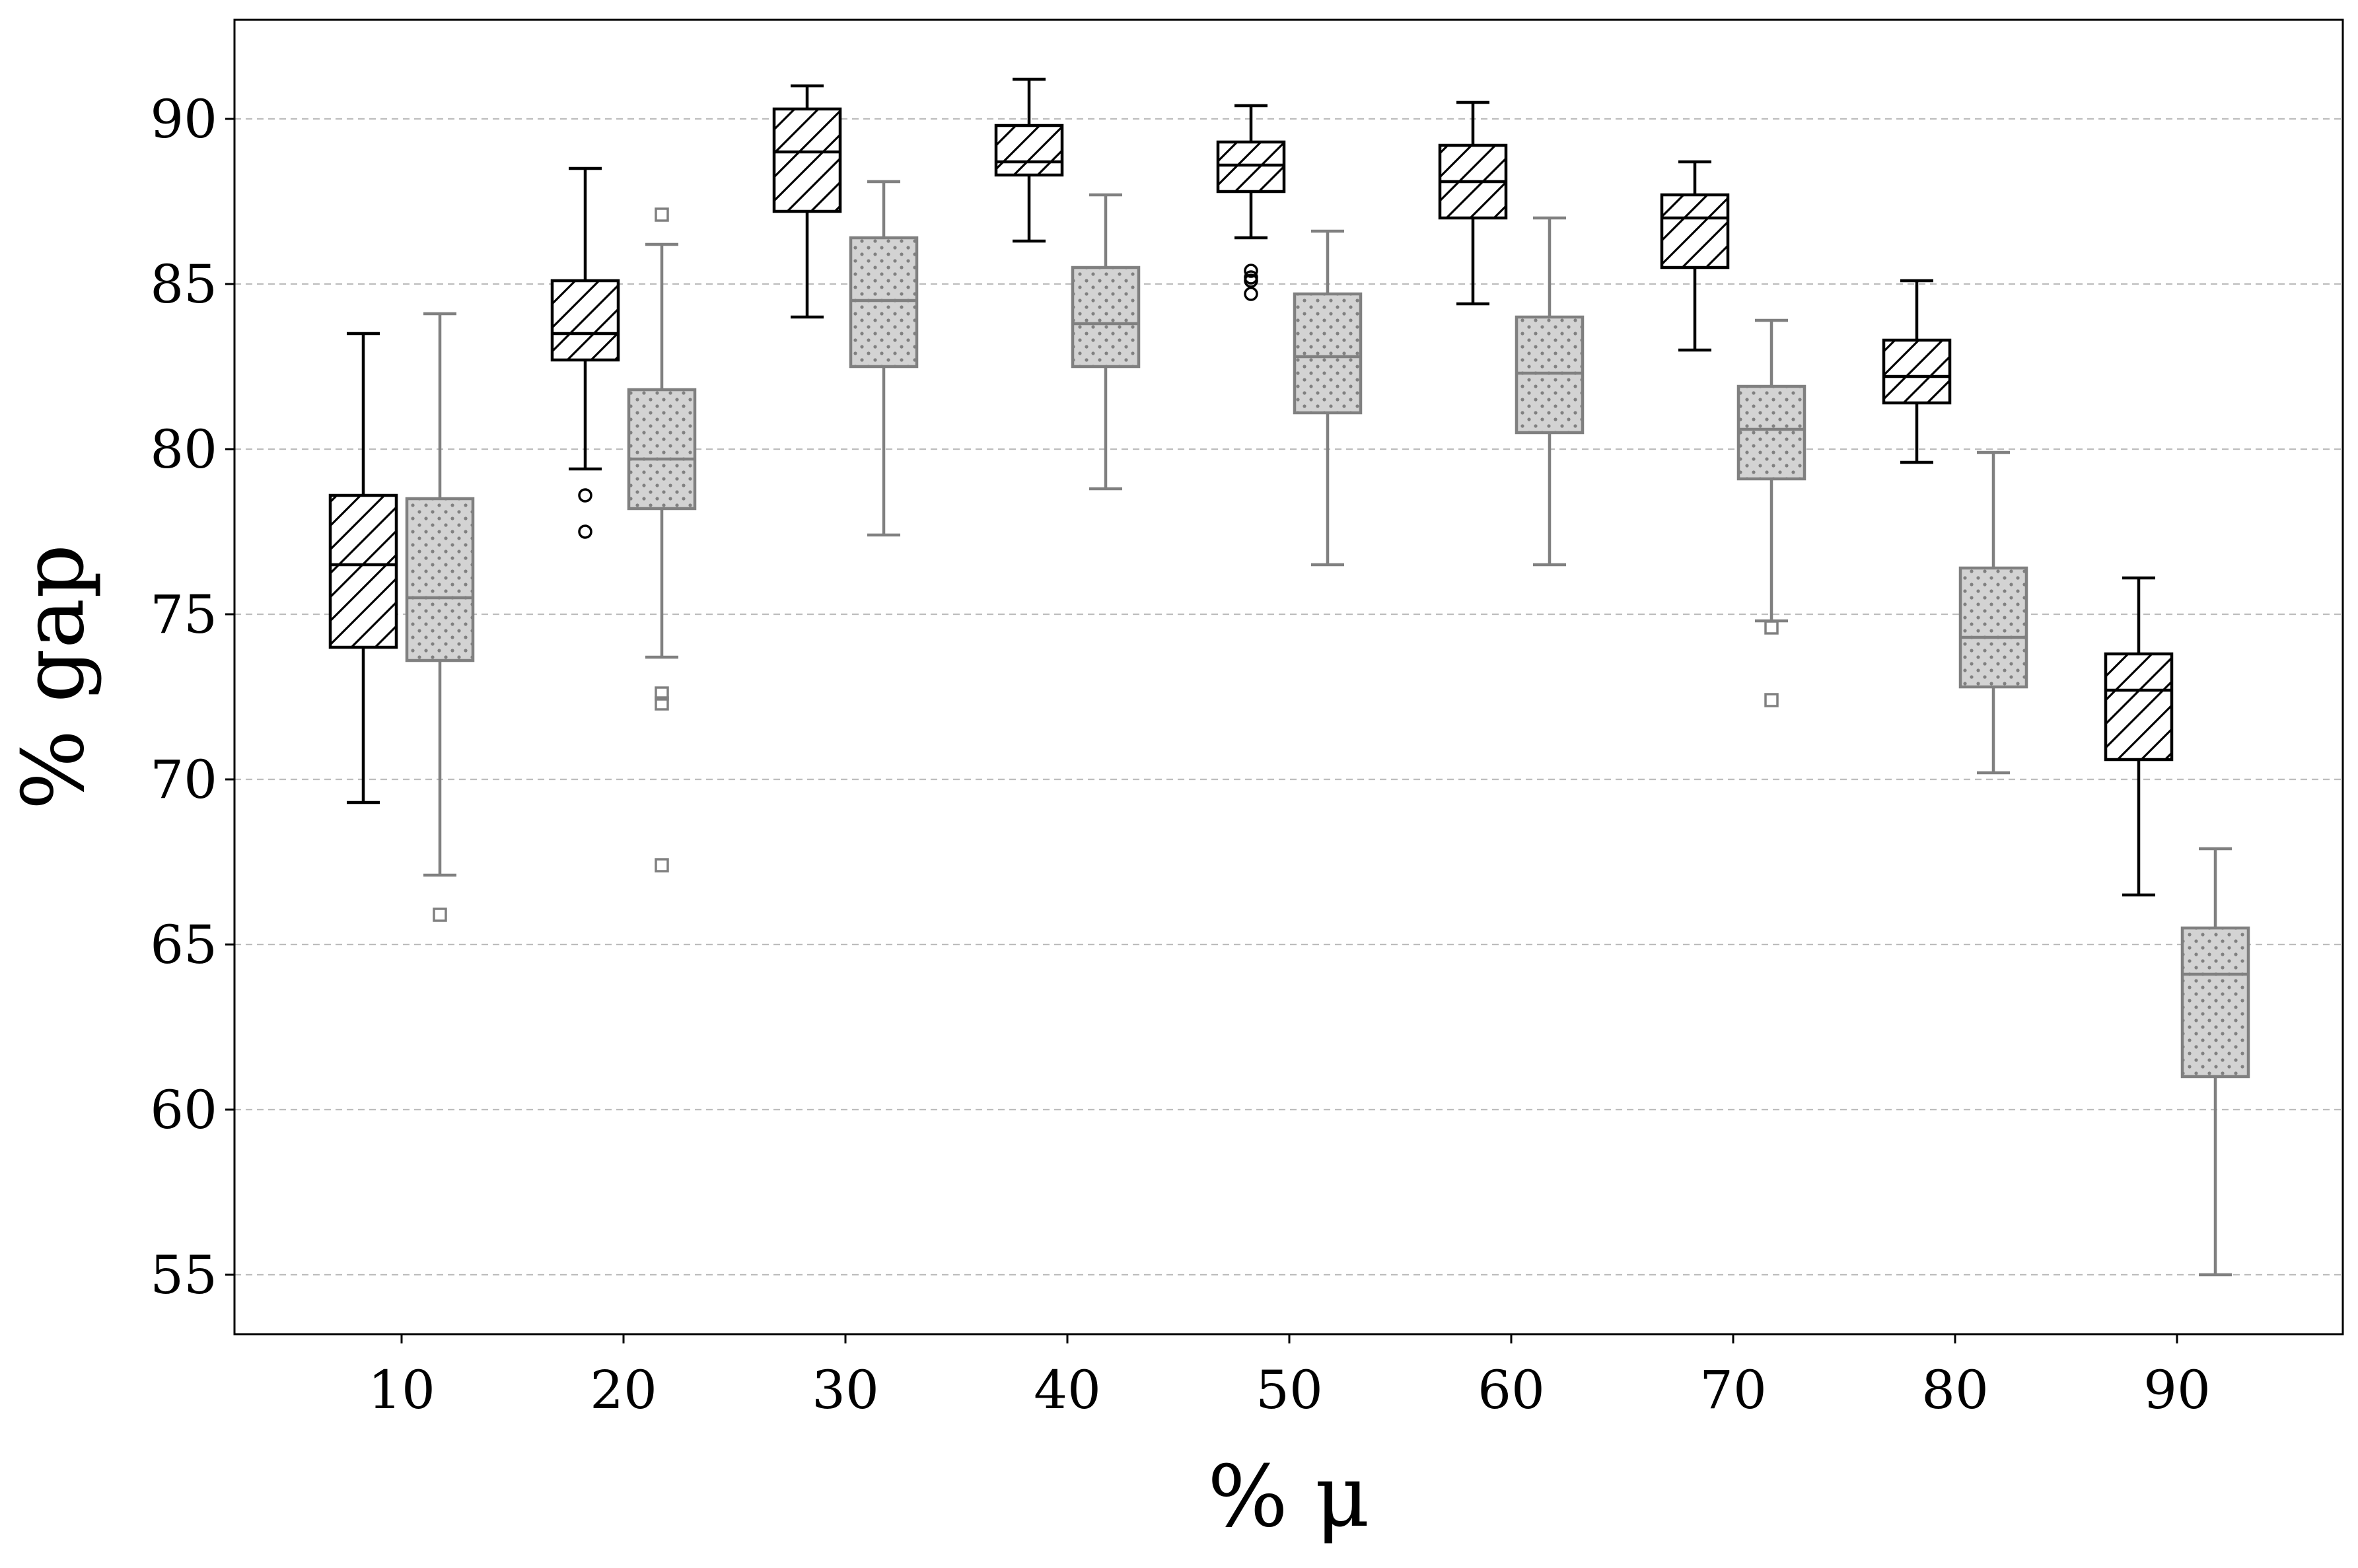 This screenshot has width=2358, height=1568. I want to click on y-tick-label-70: 70, so click(183, 779).